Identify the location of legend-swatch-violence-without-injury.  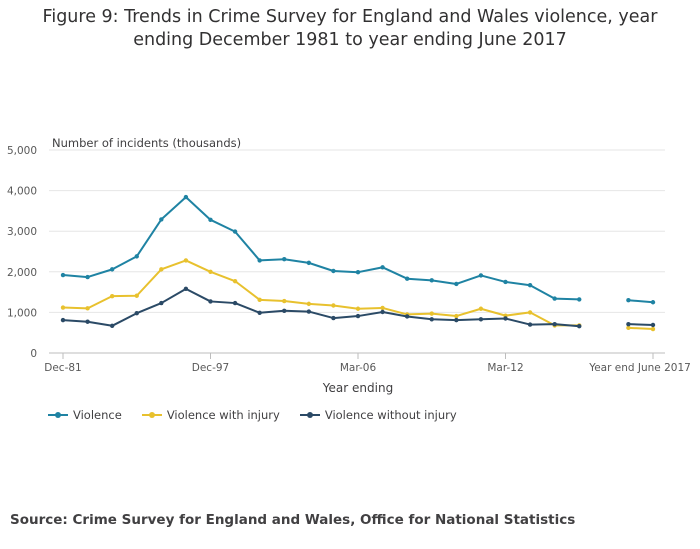
(309, 415).